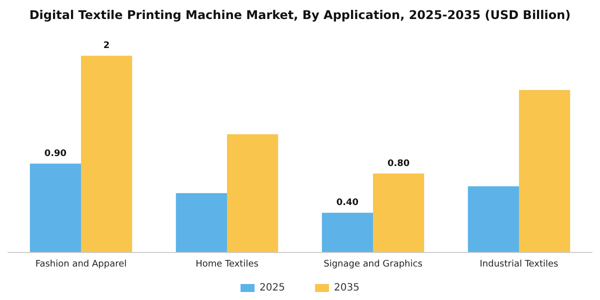 This screenshot has height=300, width=600. What do you see at coordinates (227, 265) in the screenshot?
I see `x-tick-label: Home Textiles` at bounding box center [227, 265].